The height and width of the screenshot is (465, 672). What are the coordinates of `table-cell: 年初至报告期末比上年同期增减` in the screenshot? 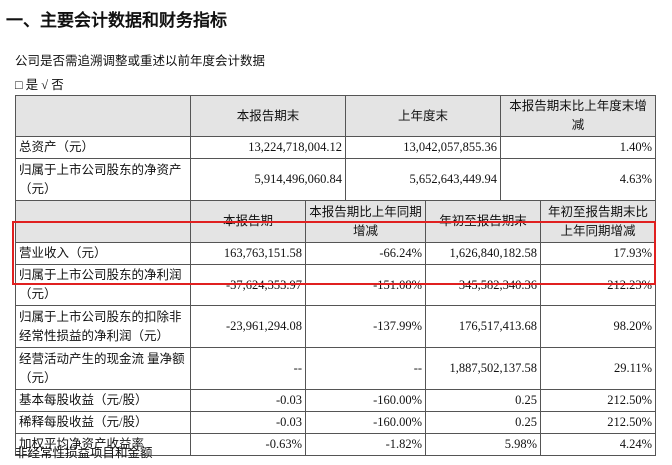 It's located at (598, 221).